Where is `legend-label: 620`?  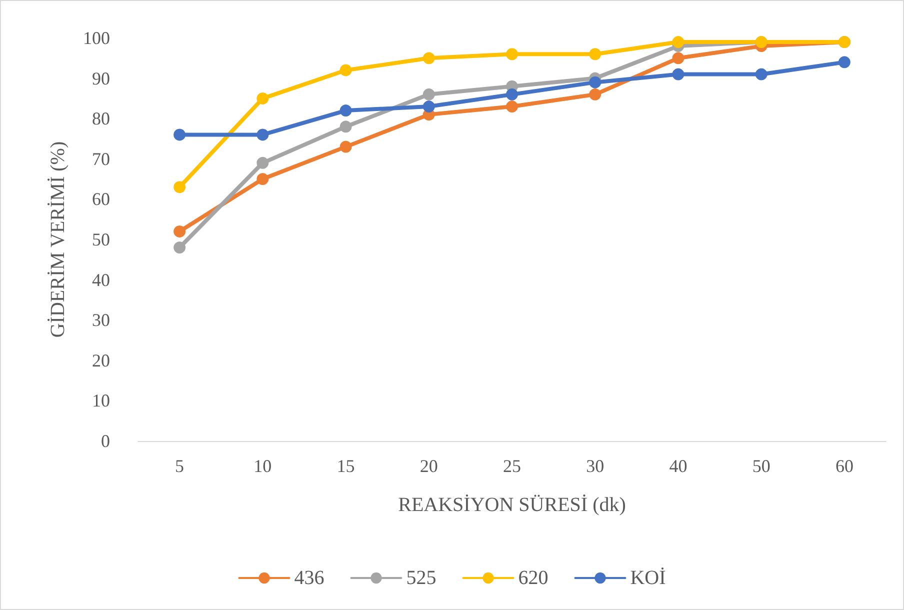 legend-label: 620 is located at coordinates (533, 578).